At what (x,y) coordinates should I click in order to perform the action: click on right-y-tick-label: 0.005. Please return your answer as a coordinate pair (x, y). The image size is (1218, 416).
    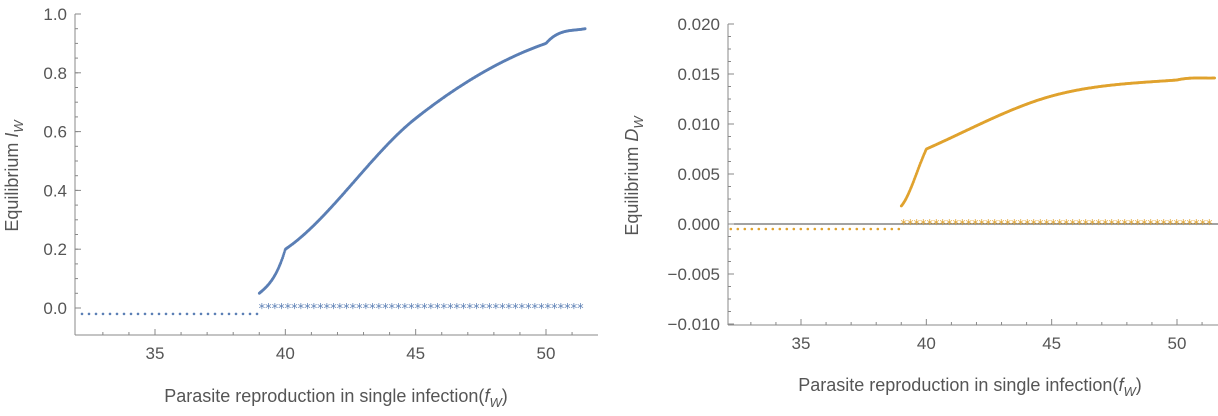
    Looking at the image, I should click on (698, 174).